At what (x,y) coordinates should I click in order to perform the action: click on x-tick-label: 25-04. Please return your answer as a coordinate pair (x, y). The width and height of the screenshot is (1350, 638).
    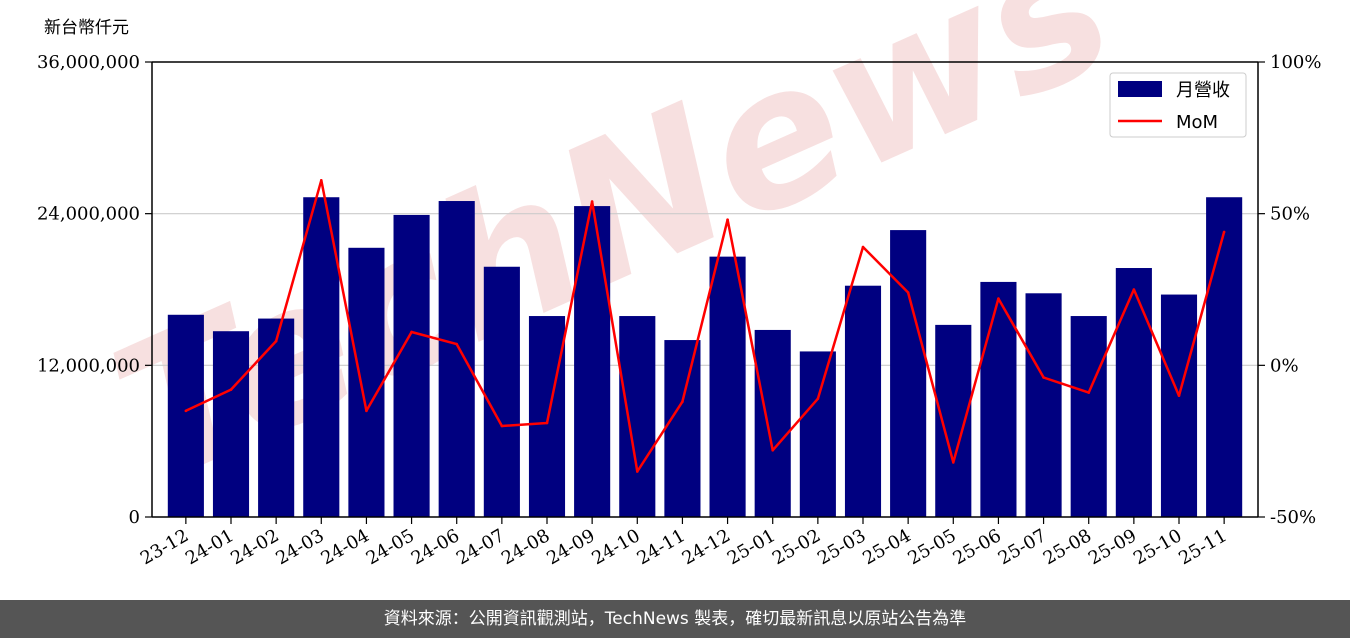
    Looking at the image, I should click on (886, 547).